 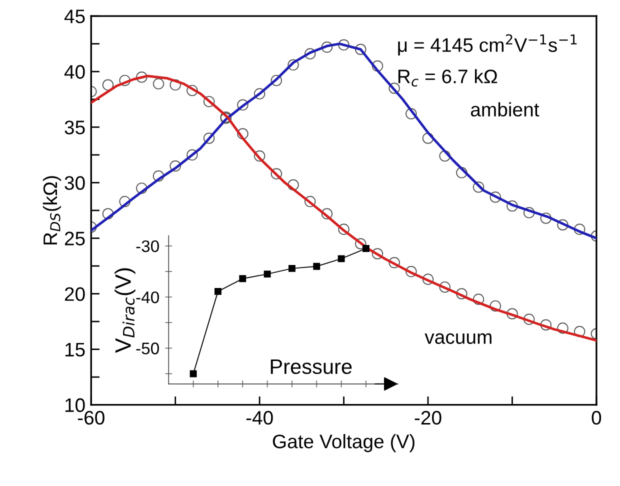 What do you see at coordinates (125, 310) in the screenshot?
I see `y-axis-title: V$_{Dirac}$(V)` at bounding box center [125, 310].